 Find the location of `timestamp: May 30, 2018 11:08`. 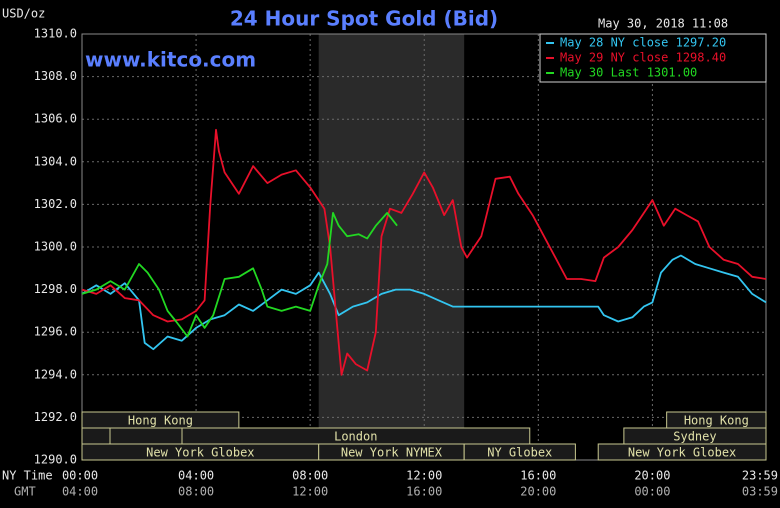

timestamp: May 30, 2018 11:08 is located at coordinates (663, 24).